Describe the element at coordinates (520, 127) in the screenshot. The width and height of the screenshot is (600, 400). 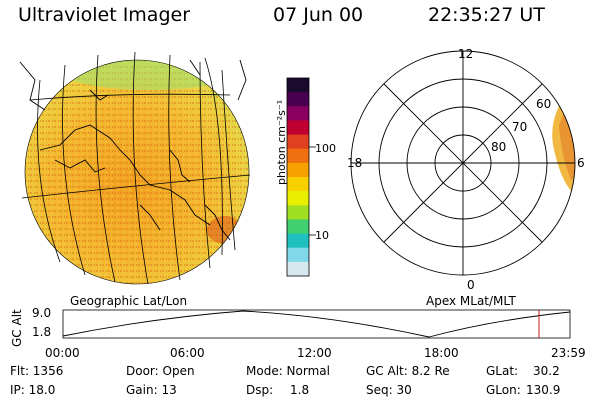
I see `lat-label-70: 70` at that location.